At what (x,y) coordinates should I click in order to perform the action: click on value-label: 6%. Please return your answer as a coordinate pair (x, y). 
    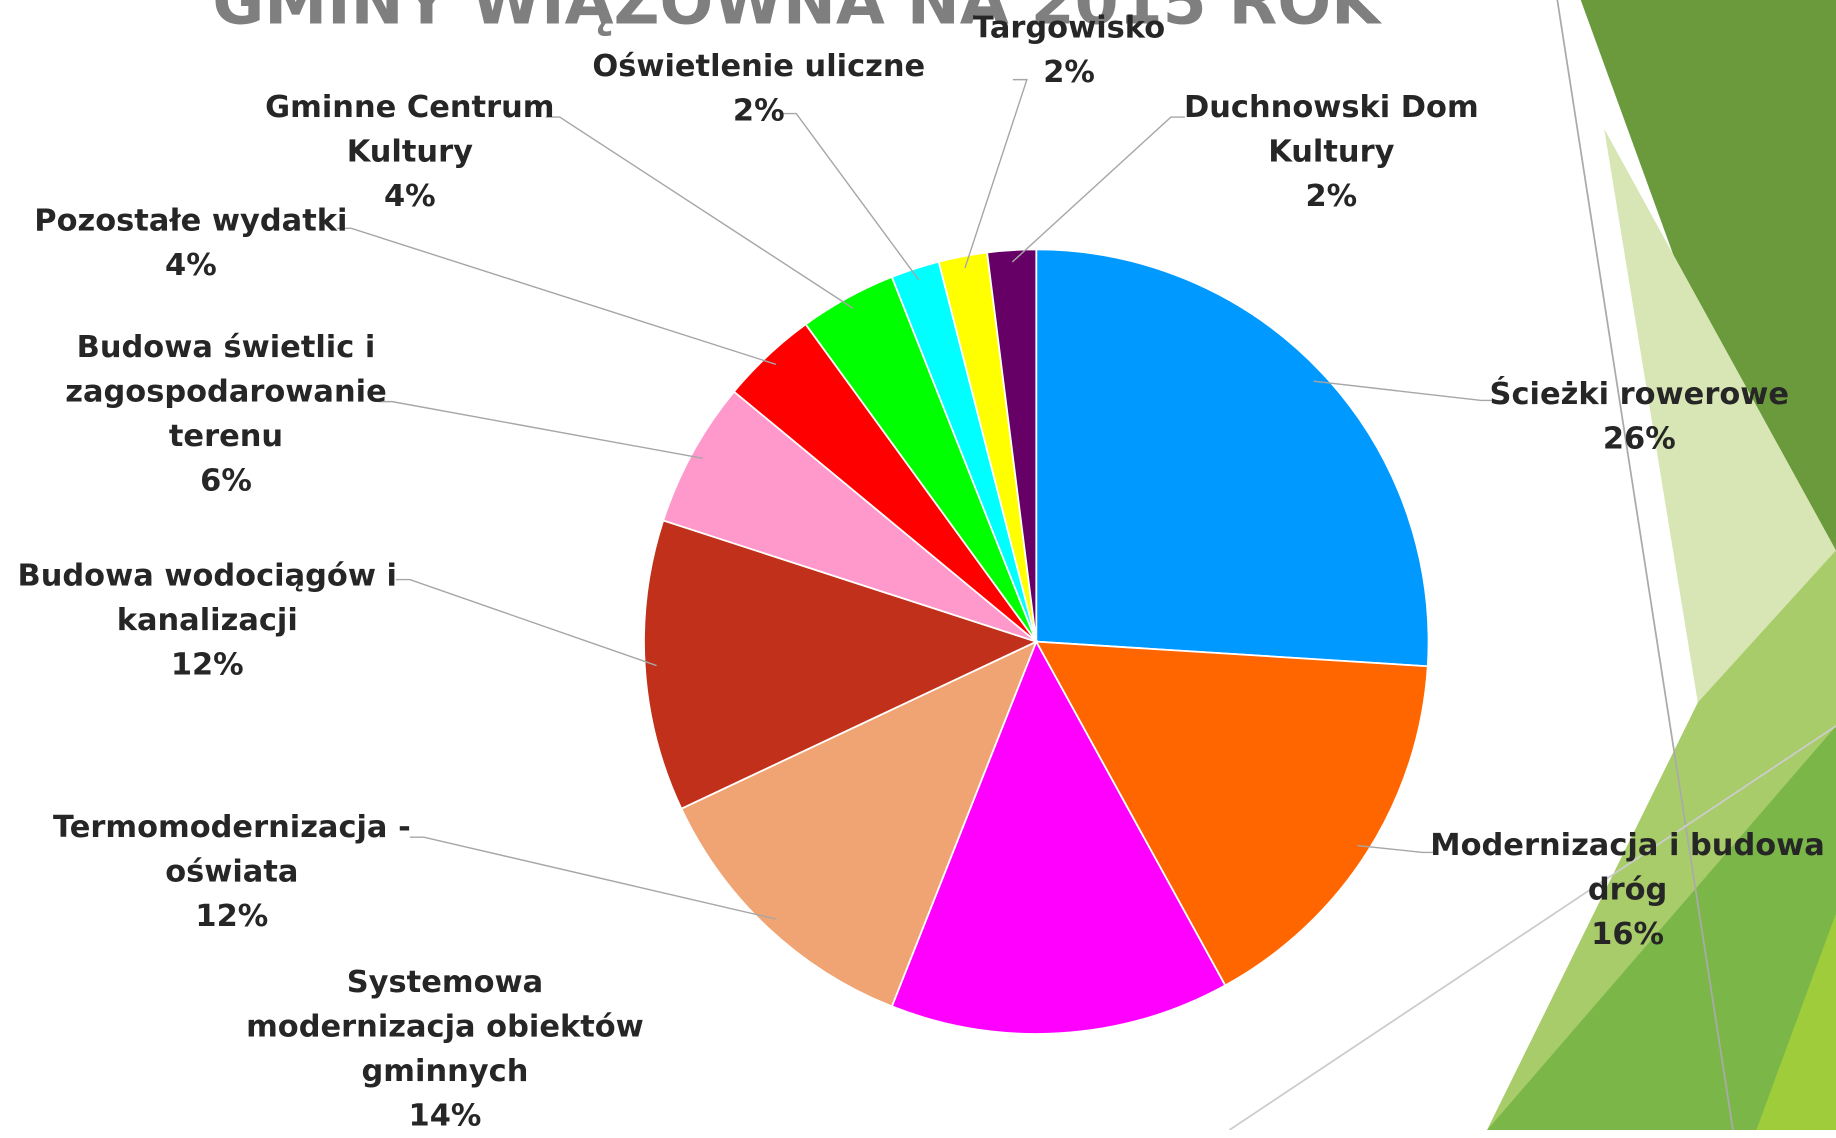
    Looking at the image, I should click on (226, 481).